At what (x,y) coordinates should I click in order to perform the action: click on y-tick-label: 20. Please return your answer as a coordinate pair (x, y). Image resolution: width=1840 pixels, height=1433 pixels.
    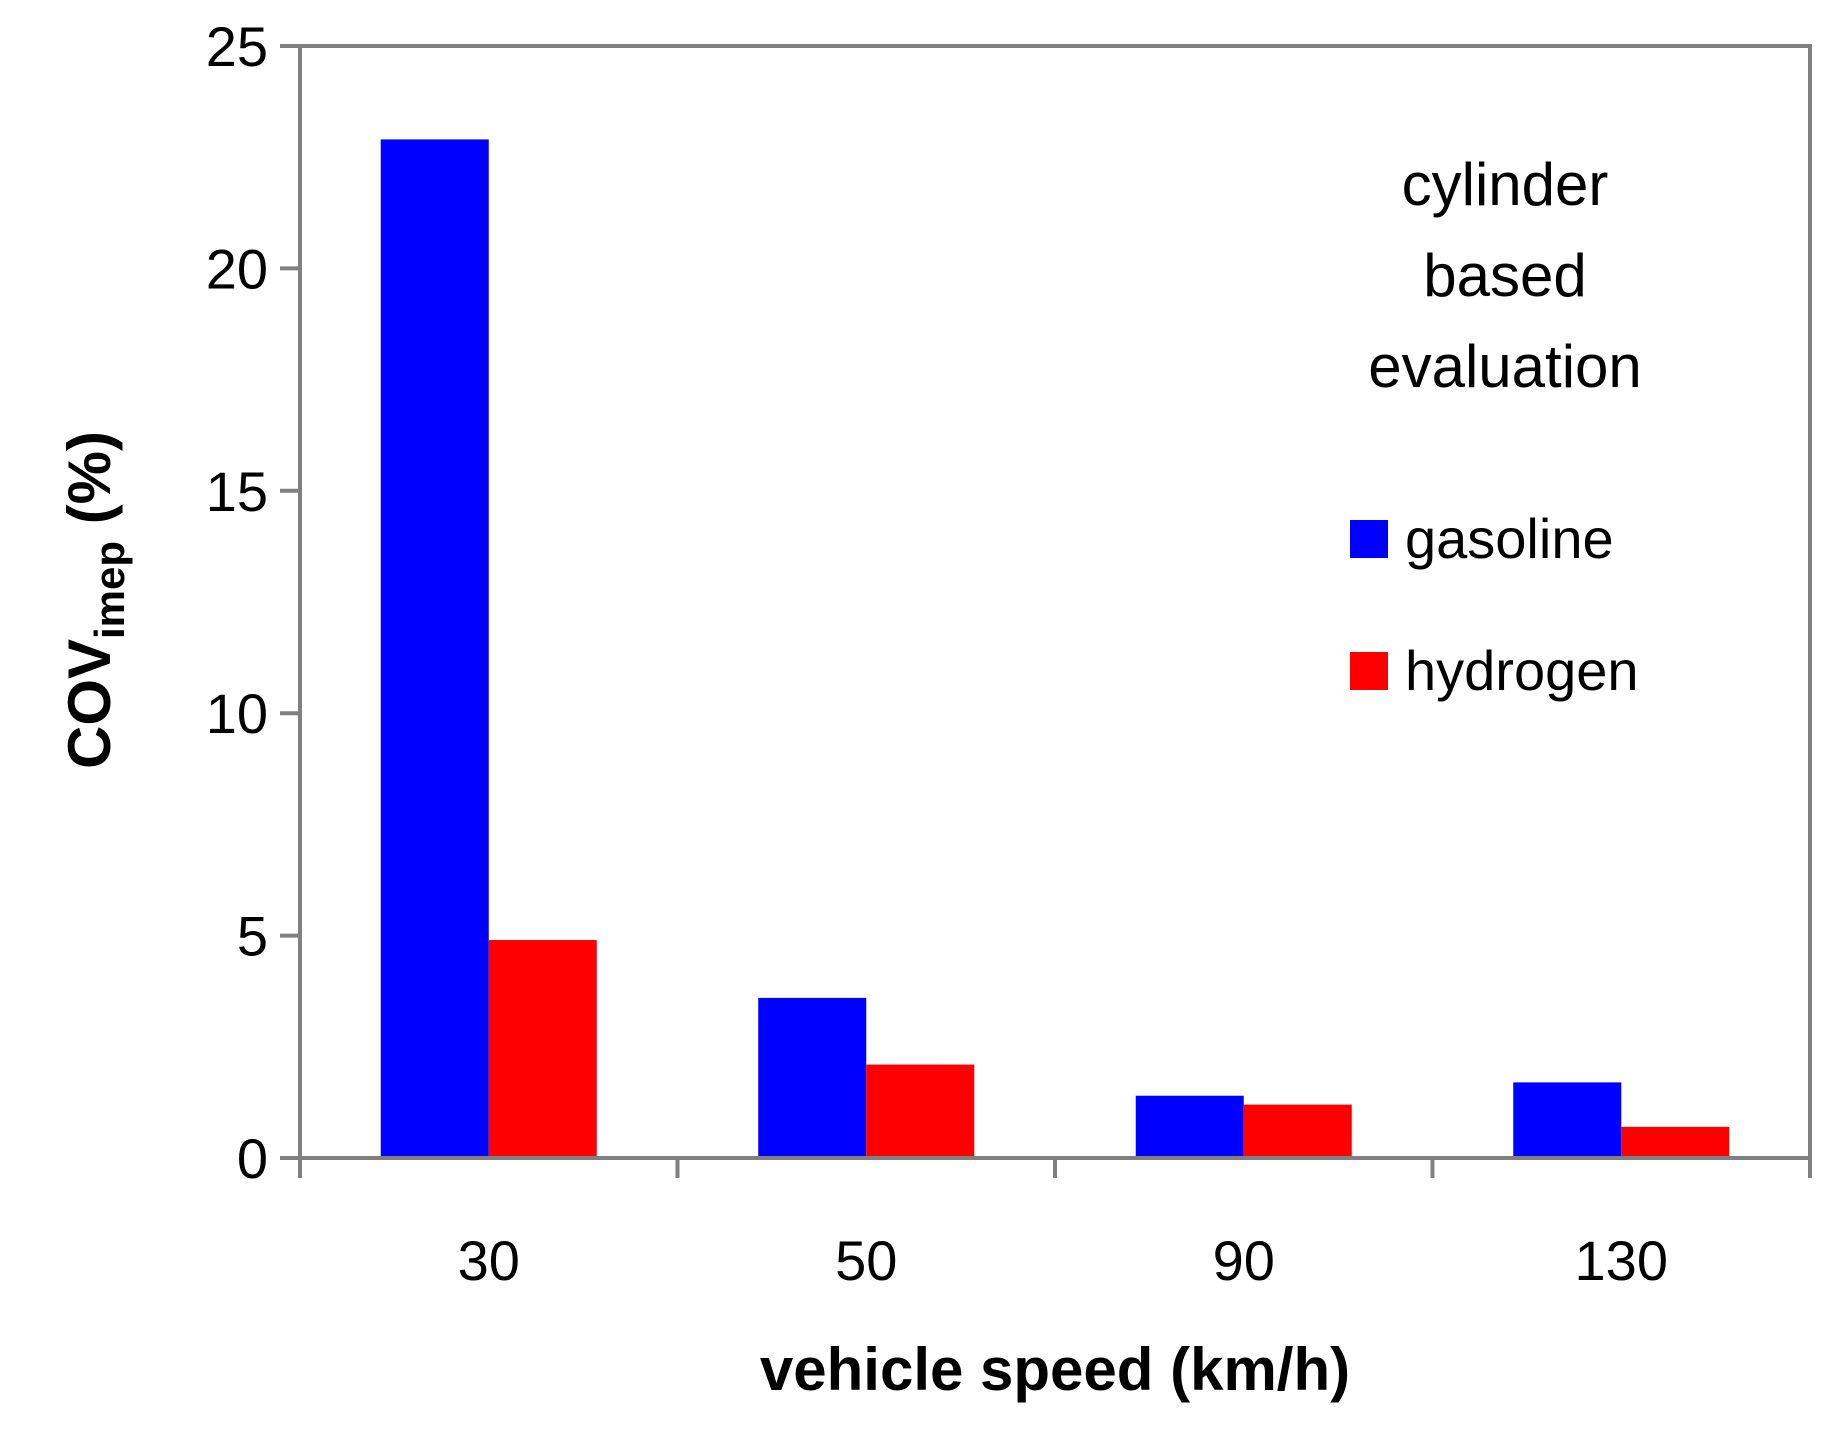
    Looking at the image, I should click on (237, 268).